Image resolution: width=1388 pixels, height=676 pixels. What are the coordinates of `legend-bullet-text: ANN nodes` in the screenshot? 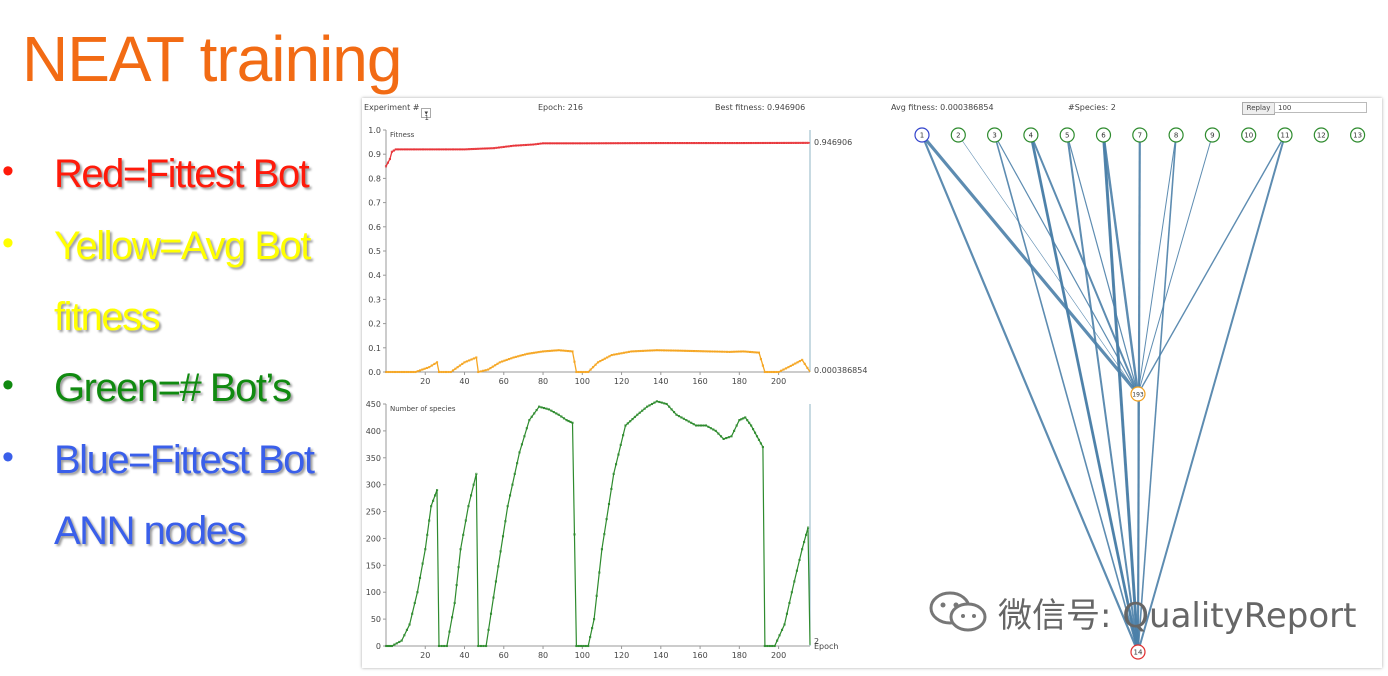 It's located at (150, 531).